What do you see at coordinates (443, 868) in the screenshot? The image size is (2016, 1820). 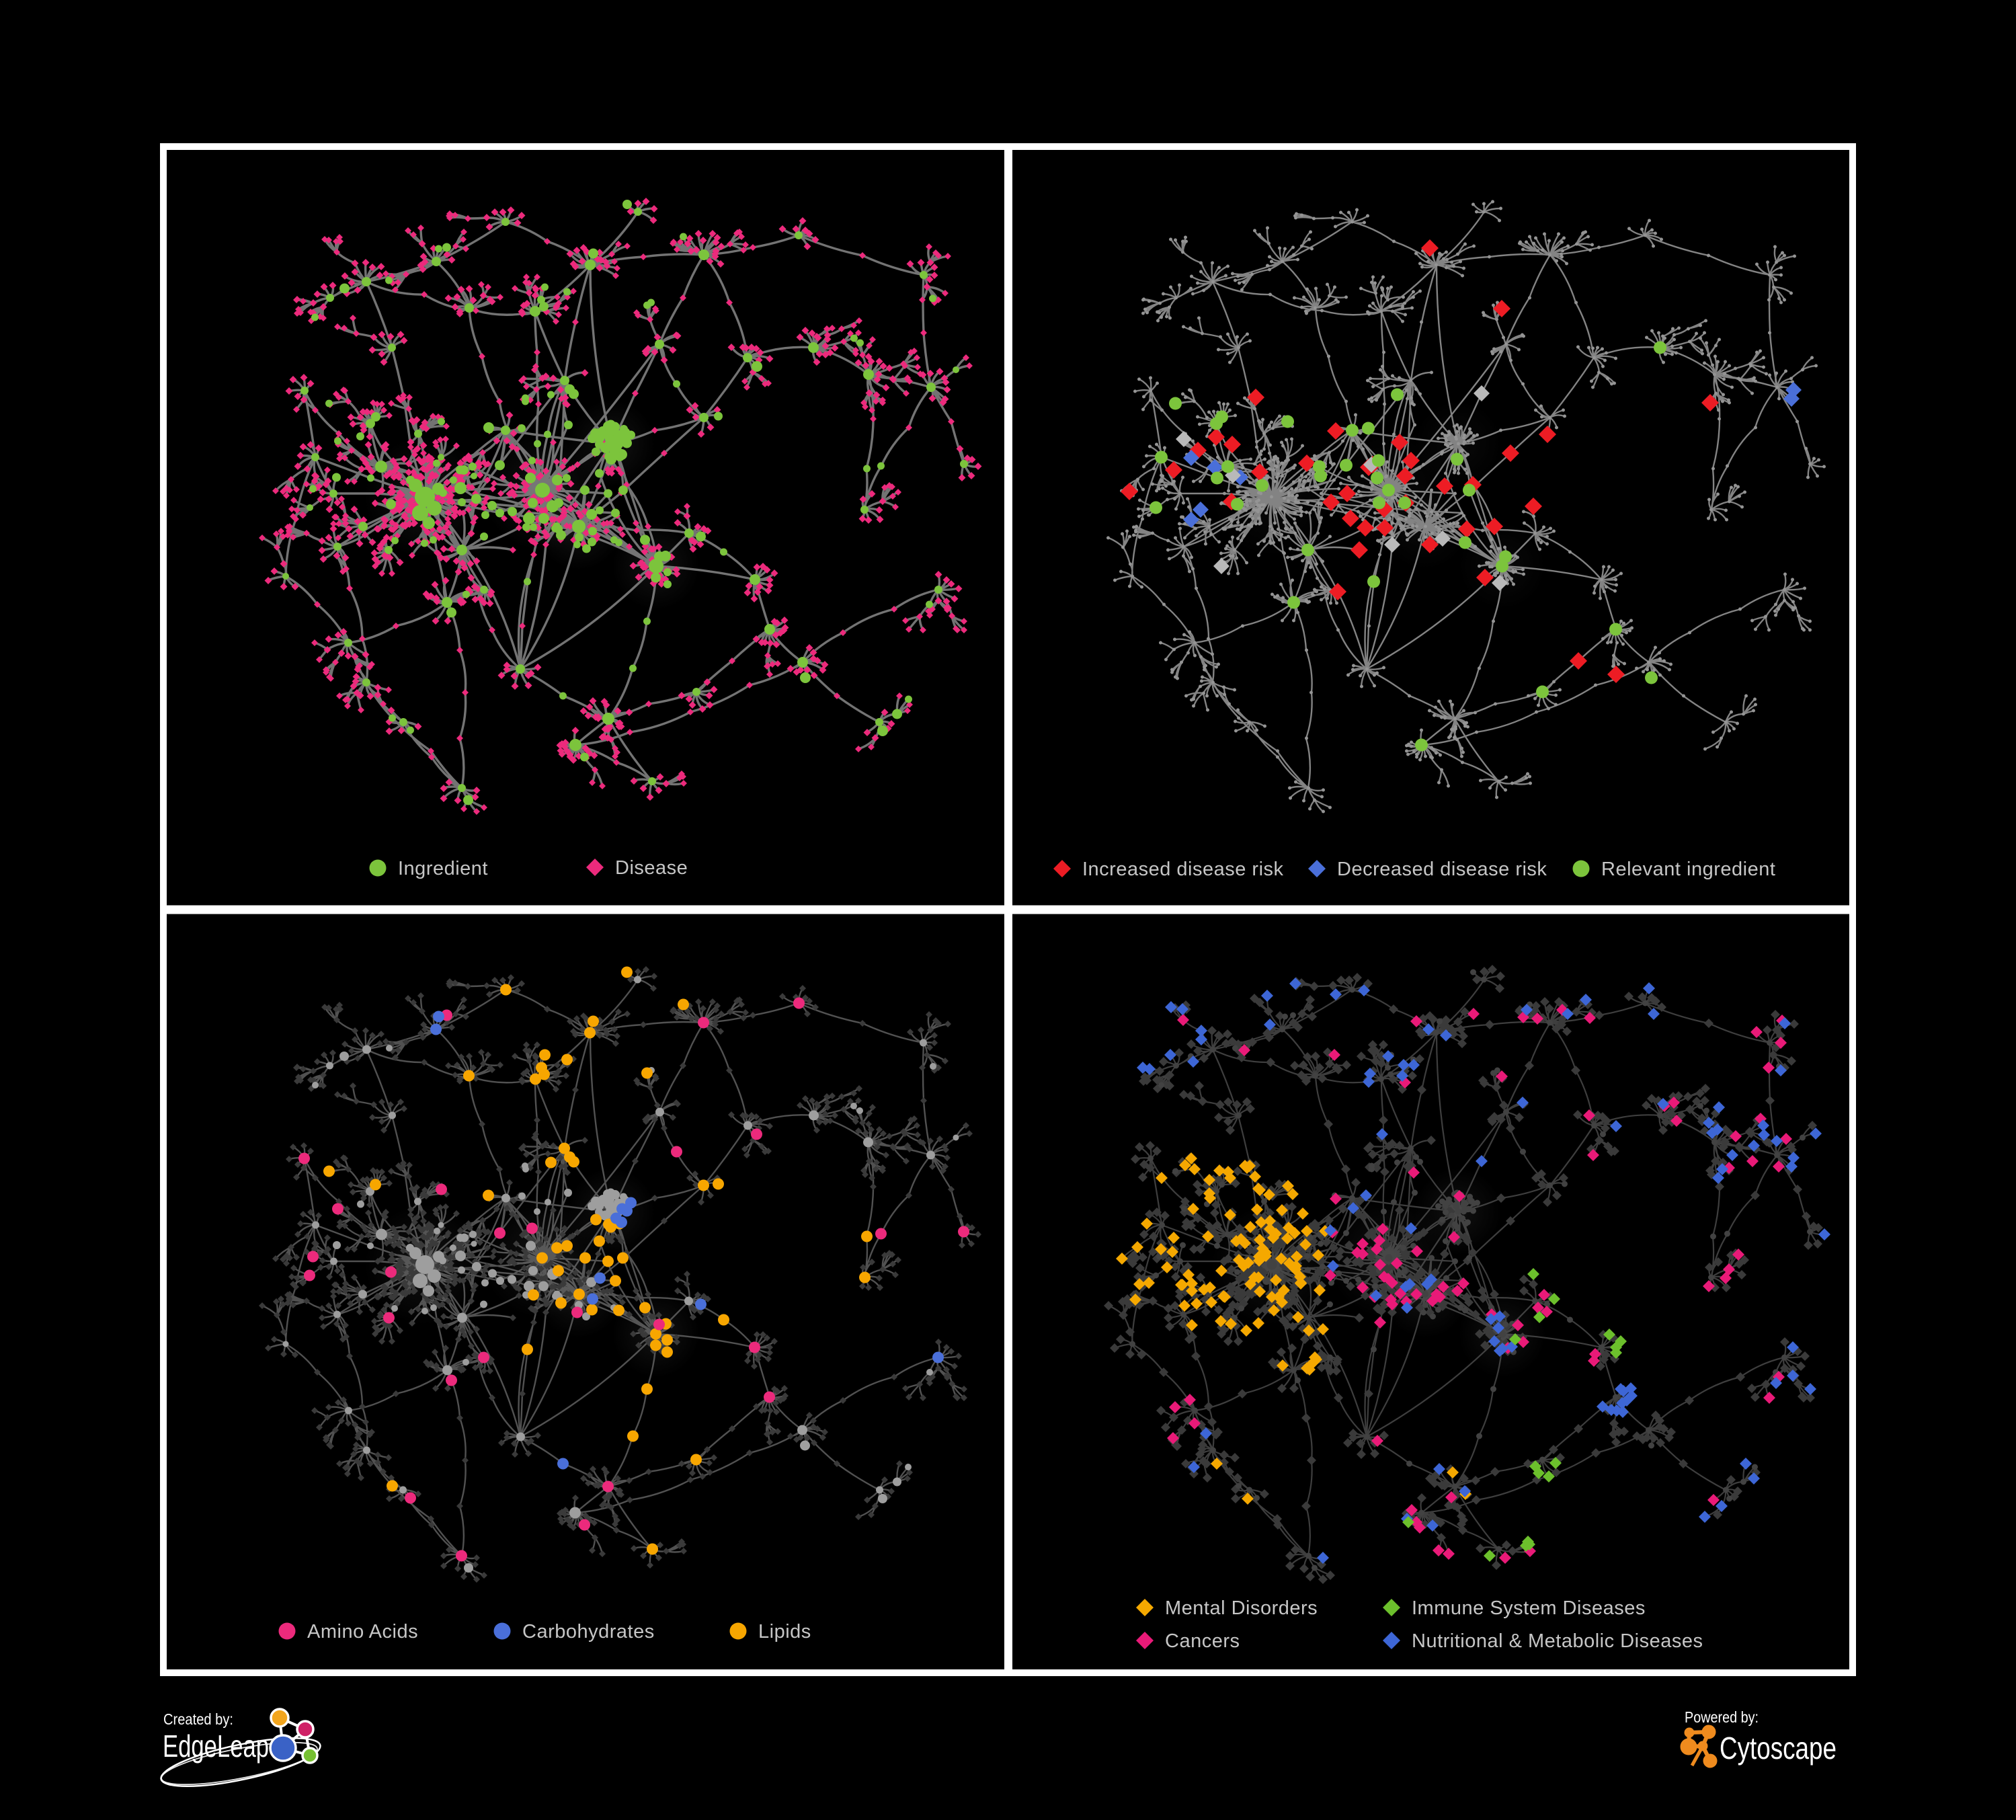 I see `svg-text: Ingredient` at bounding box center [443, 868].